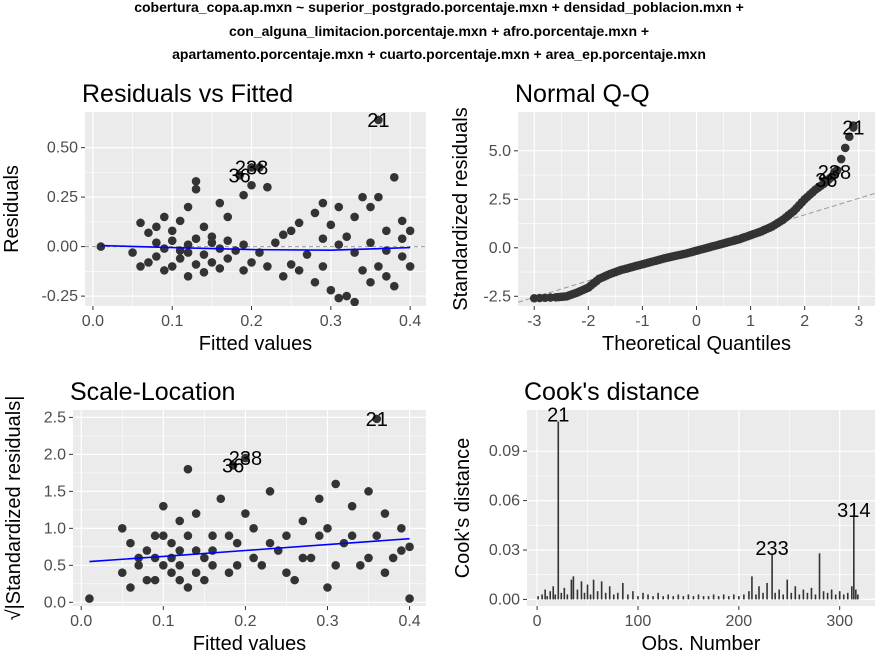 The height and width of the screenshot is (657, 879). What do you see at coordinates (55, 565) in the screenshot?
I see `y-tick-label: 0.5` at bounding box center [55, 565].